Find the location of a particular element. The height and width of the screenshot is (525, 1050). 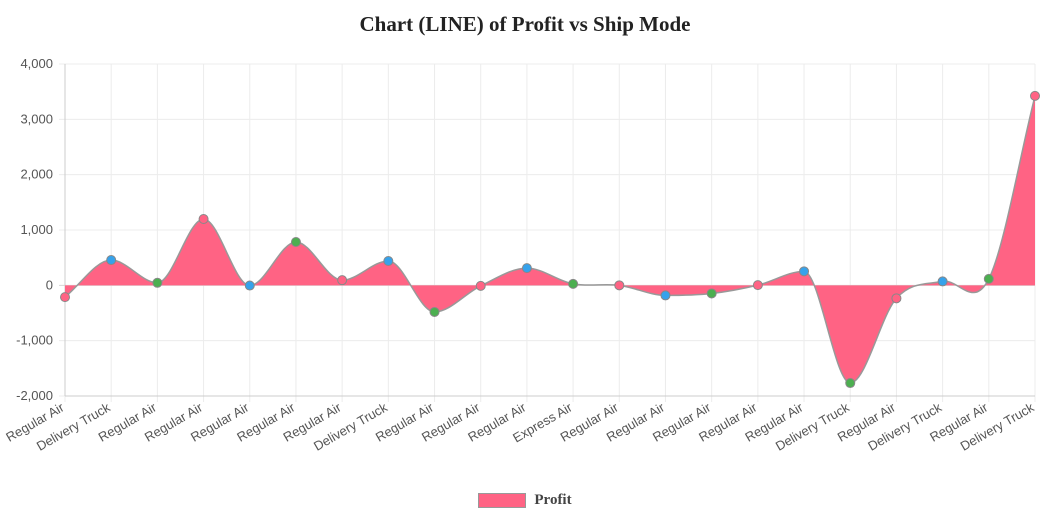

legend-label-profit: Profit is located at coordinates (553, 500).